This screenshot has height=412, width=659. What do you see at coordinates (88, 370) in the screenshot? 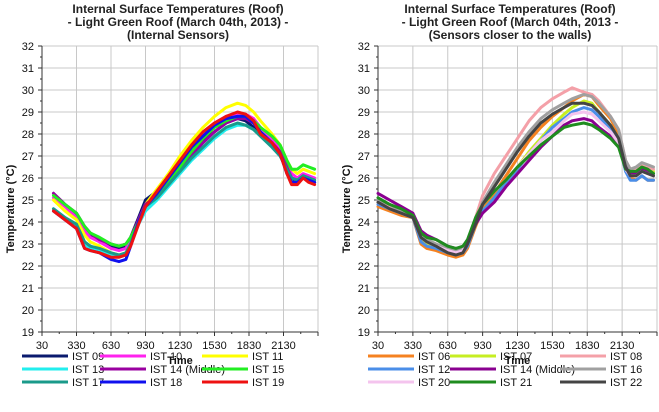
I see `legend-label: IST 13` at bounding box center [88, 370].